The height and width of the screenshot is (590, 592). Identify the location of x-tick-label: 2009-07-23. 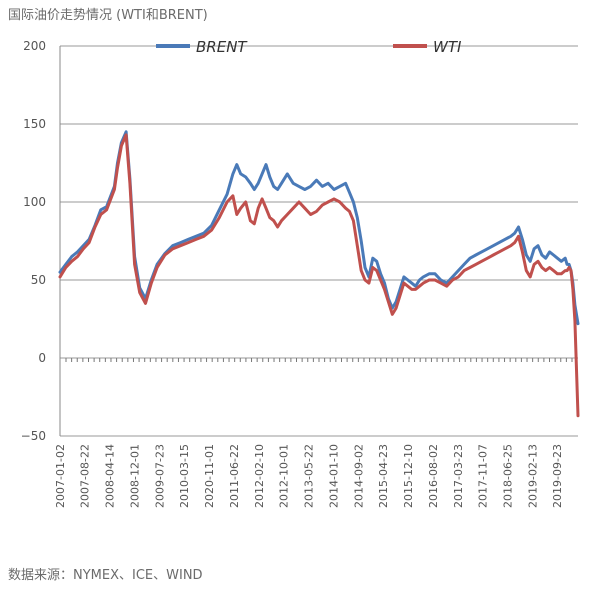
(159, 476).